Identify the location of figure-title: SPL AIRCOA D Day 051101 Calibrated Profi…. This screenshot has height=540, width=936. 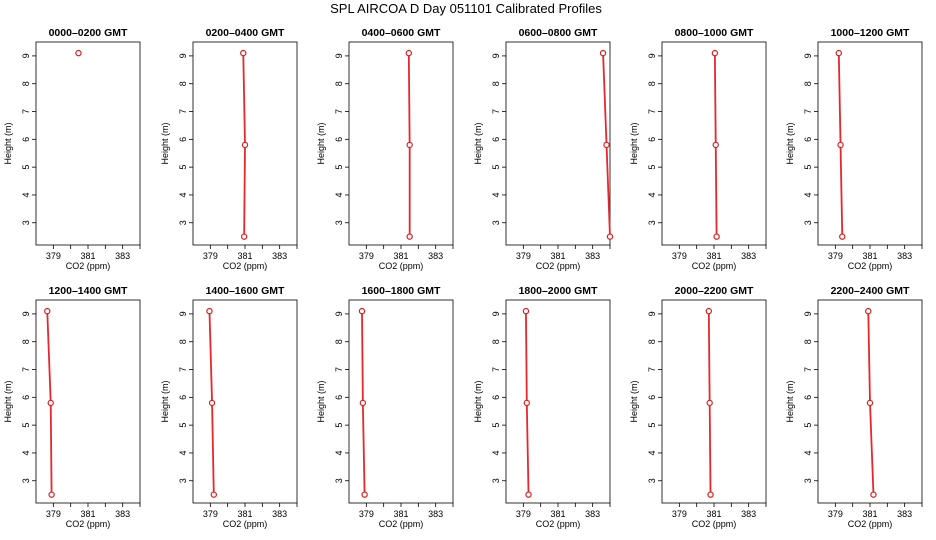
(466, 8).